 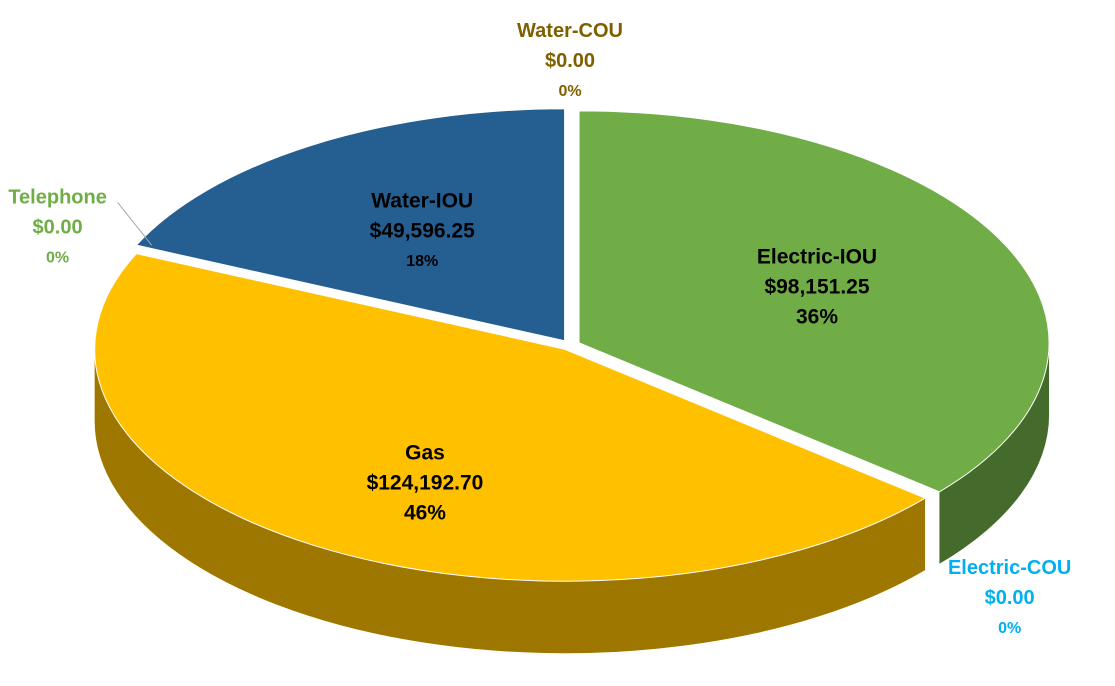 What do you see at coordinates (425, 512) in the screenshot?
I see `slice-percent-label: 46%` at bounding box center [425, 512].